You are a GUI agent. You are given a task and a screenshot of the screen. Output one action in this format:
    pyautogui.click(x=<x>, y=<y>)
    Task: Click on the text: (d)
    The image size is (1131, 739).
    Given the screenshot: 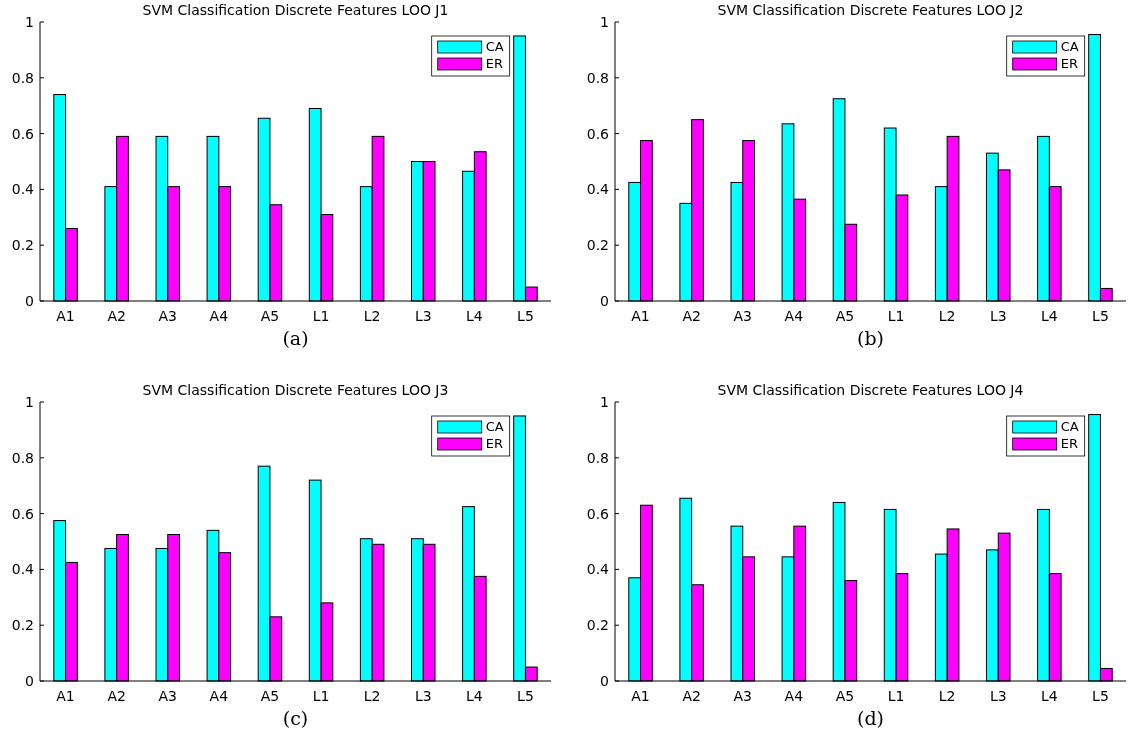 What is the action you would take?
    pyautogui.click(x=870, y=718)
    